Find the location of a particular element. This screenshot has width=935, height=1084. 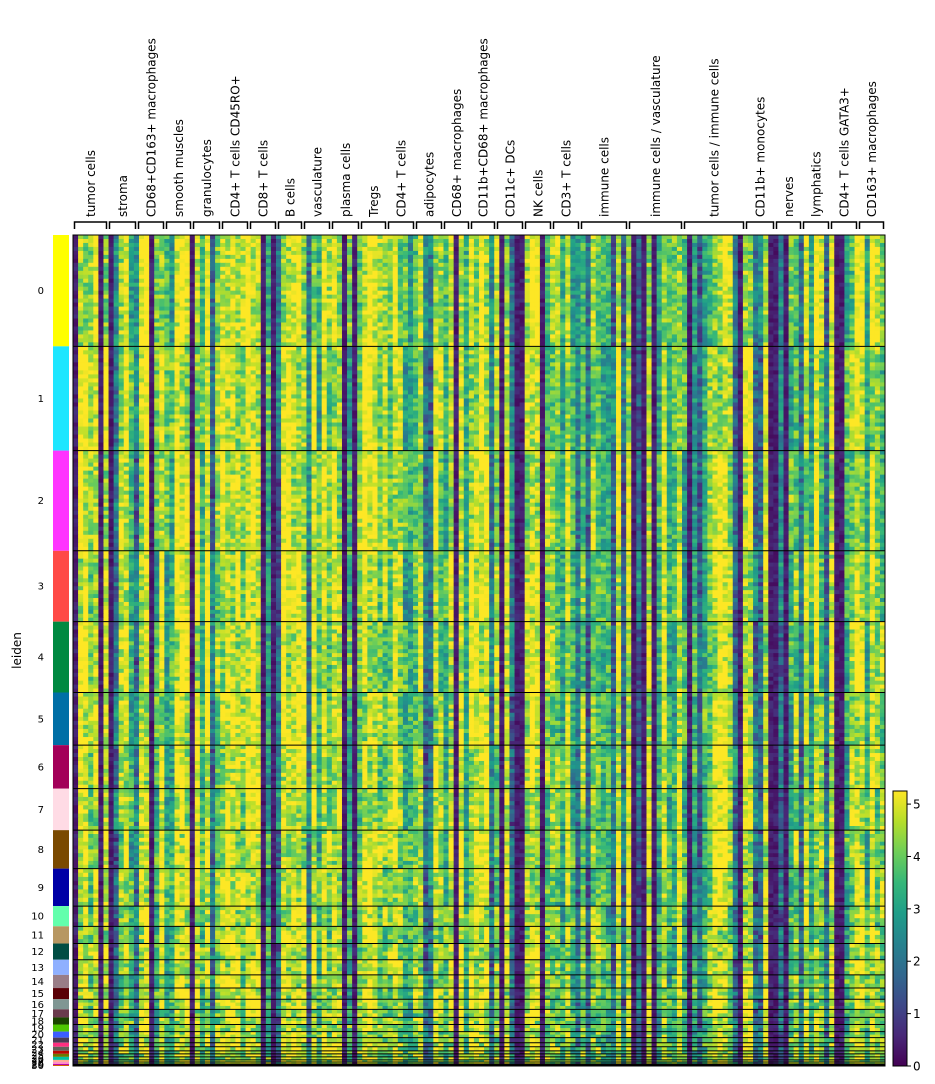

cluster-label: 14 is located at coordinates (37, 982).